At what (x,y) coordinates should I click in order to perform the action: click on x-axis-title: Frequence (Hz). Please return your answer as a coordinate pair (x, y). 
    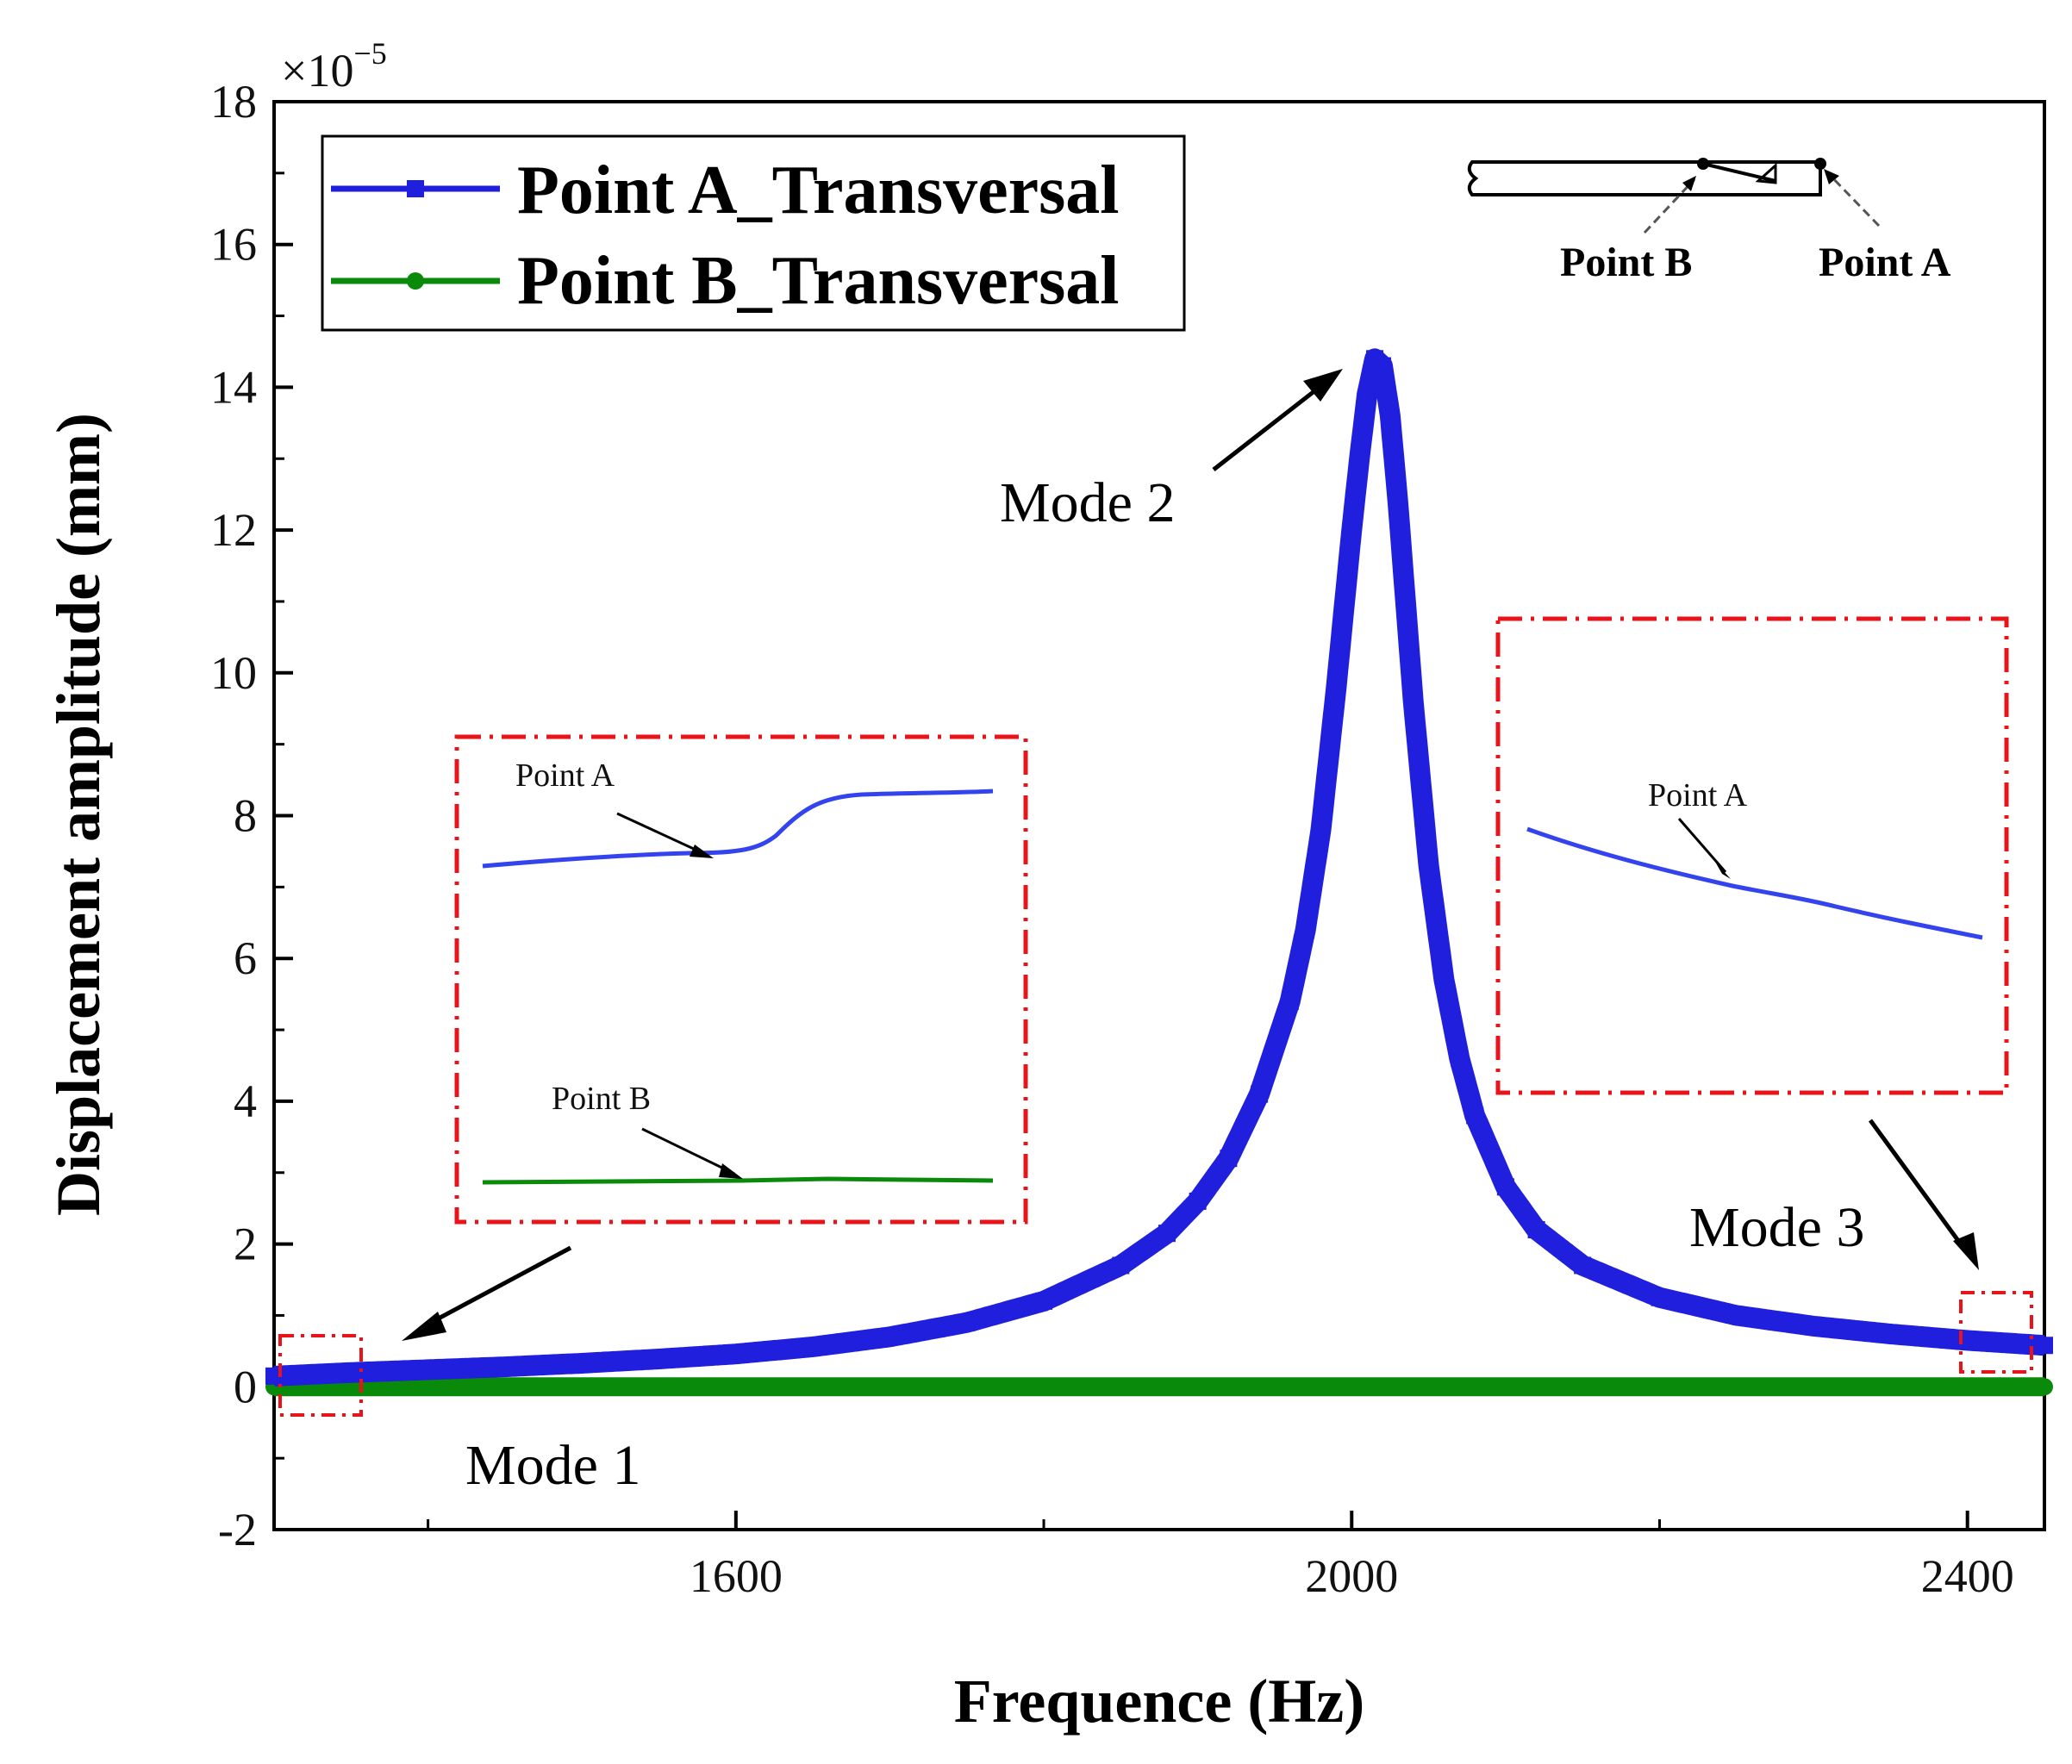
    Looking at the image, I should click on (1160, 1701).